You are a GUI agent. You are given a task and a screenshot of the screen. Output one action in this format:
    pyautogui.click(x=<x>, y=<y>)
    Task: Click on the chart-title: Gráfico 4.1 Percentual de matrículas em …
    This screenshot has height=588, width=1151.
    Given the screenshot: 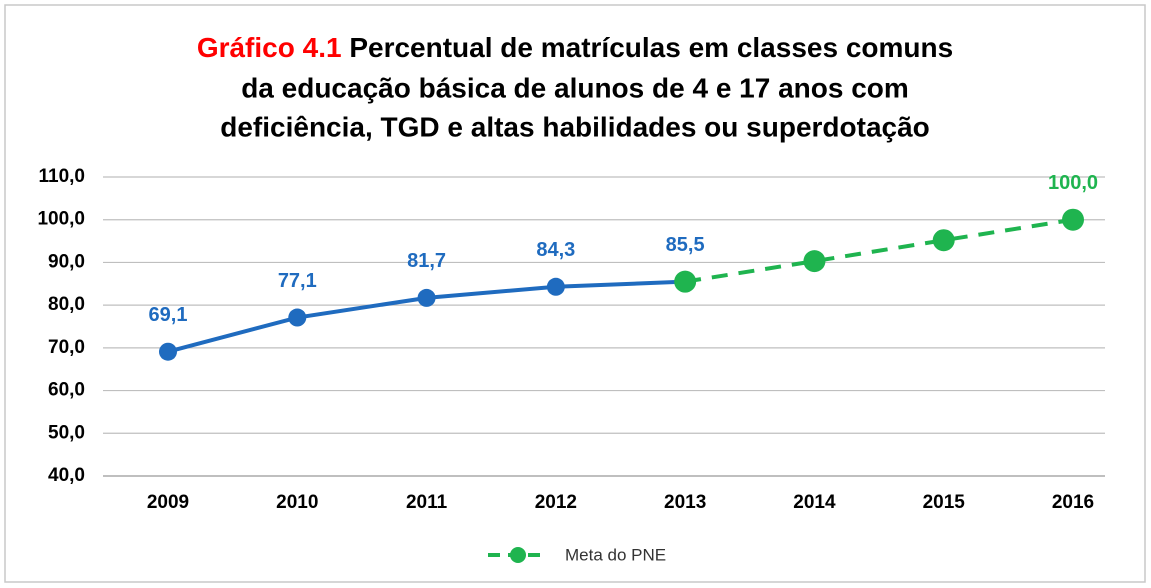 What is the action you would take?
    pyautogui.click(x=575, y=47)
    